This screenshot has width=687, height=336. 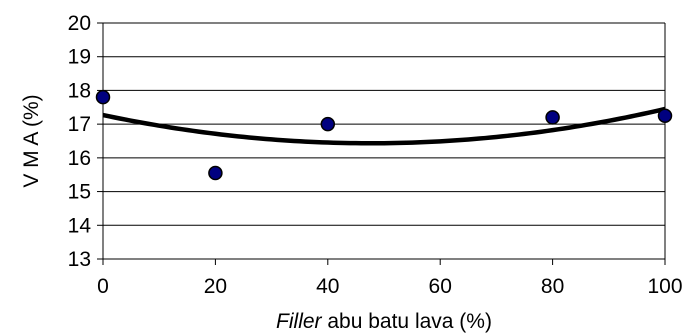 I want to click on x-axis-title-rest: abu batu lava (%), so click(x=407, y=321).